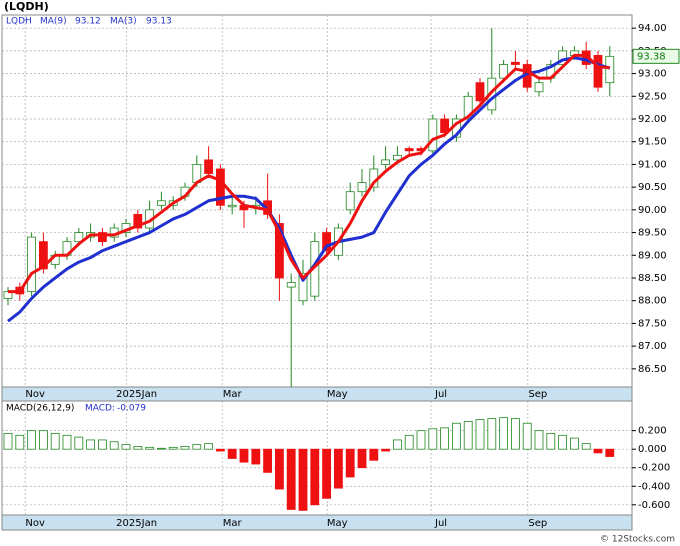 The width and height of the screenshot is (680, 546). Describe the element at coordinates (652, 187) in the screenshot. I see `y-tick-label: 90.50` at that location.